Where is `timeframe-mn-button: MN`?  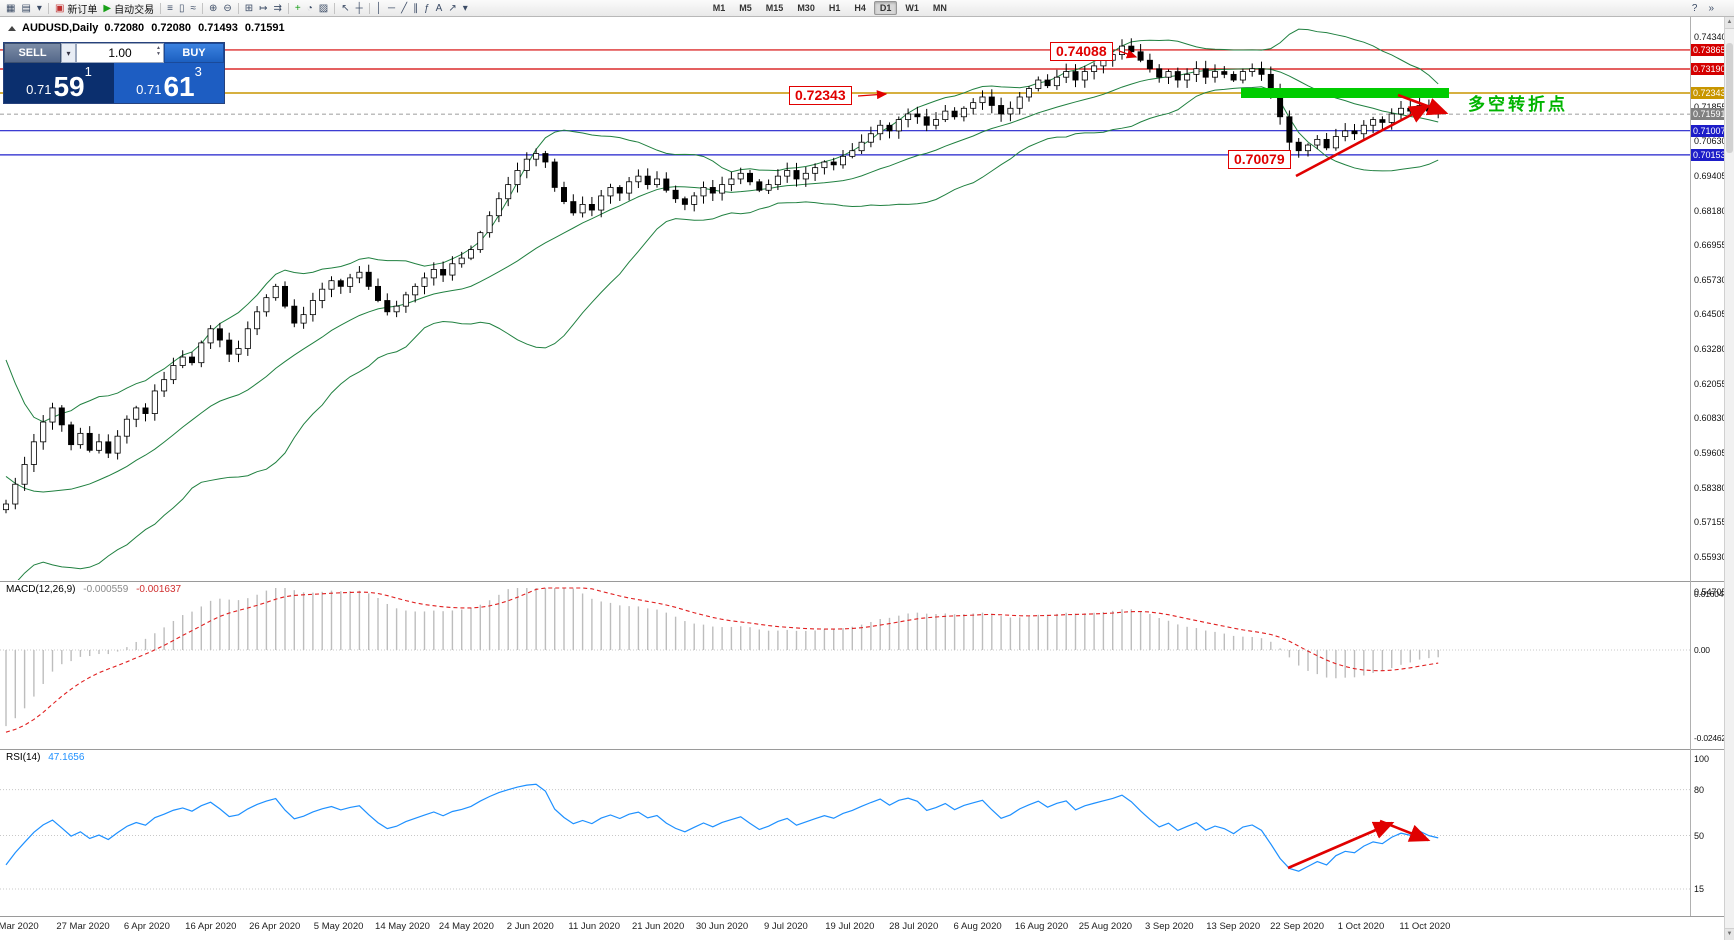
timeframe-mn-button: MN is located at coordinates (939, 8).